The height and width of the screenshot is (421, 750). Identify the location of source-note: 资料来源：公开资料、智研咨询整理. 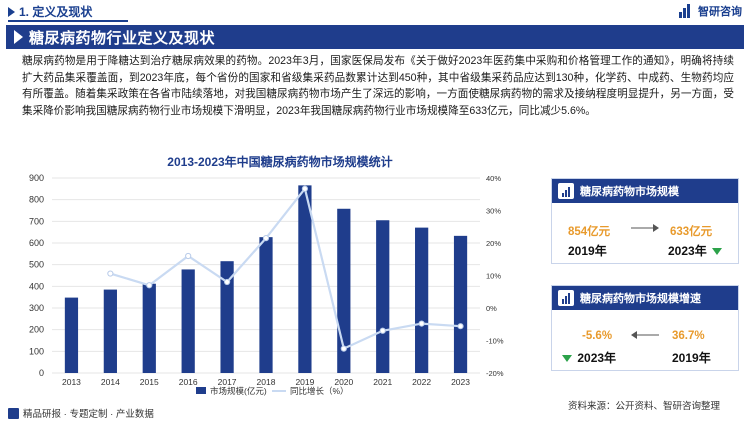
(643, 406).